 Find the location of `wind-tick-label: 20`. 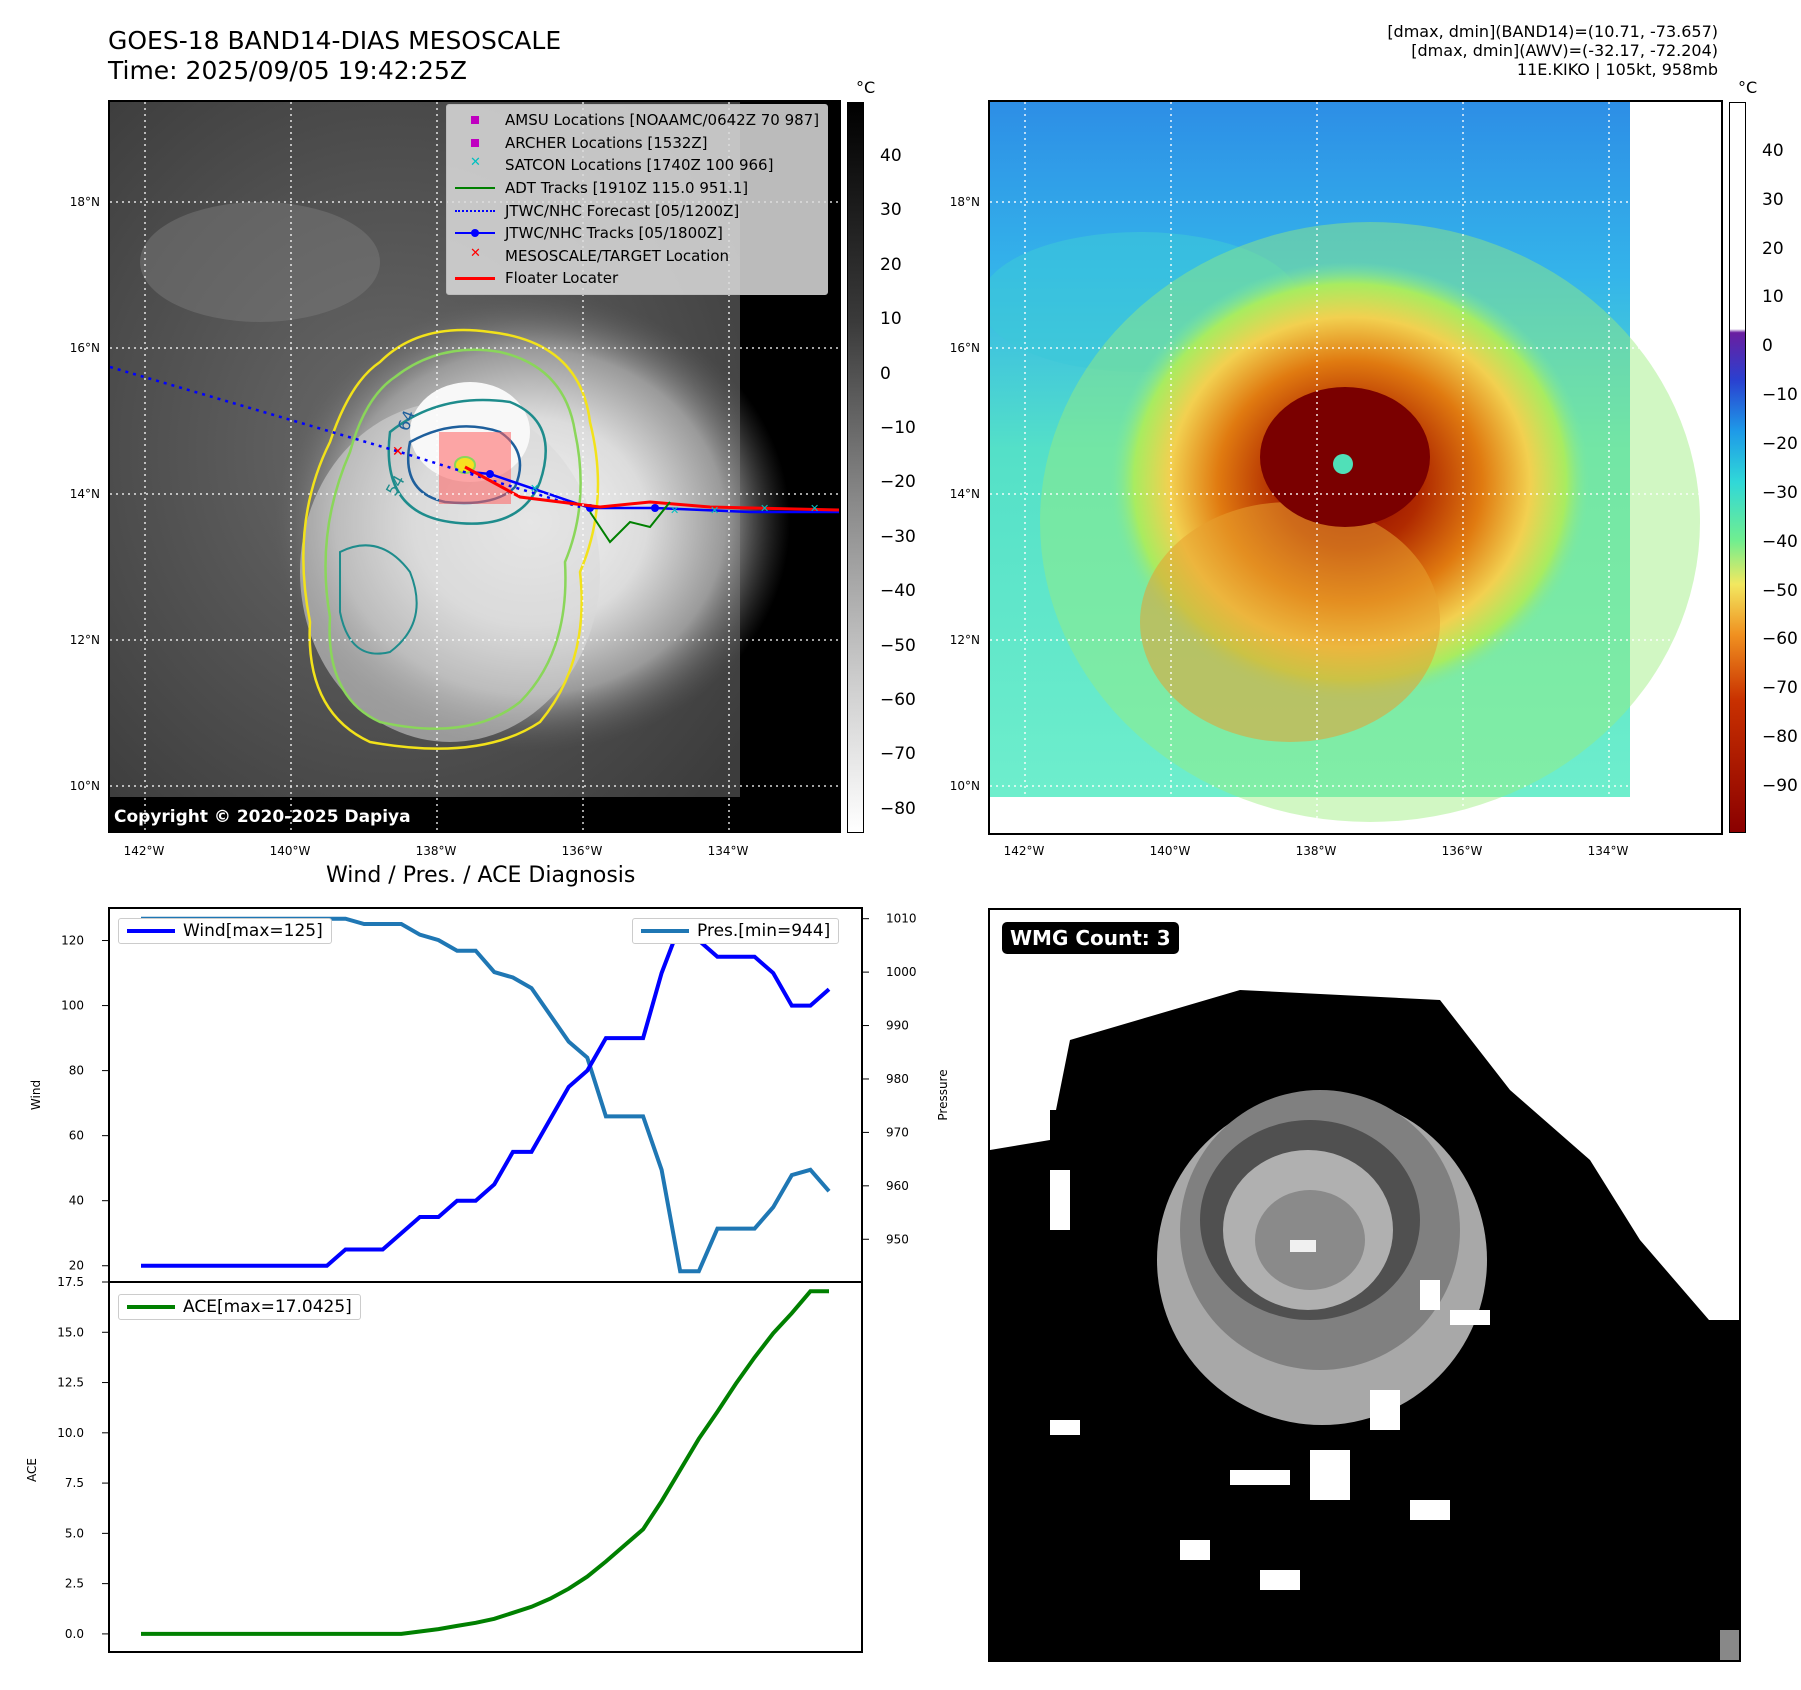

wind-tick-label: 20 is located at coordinates (76, 1266).